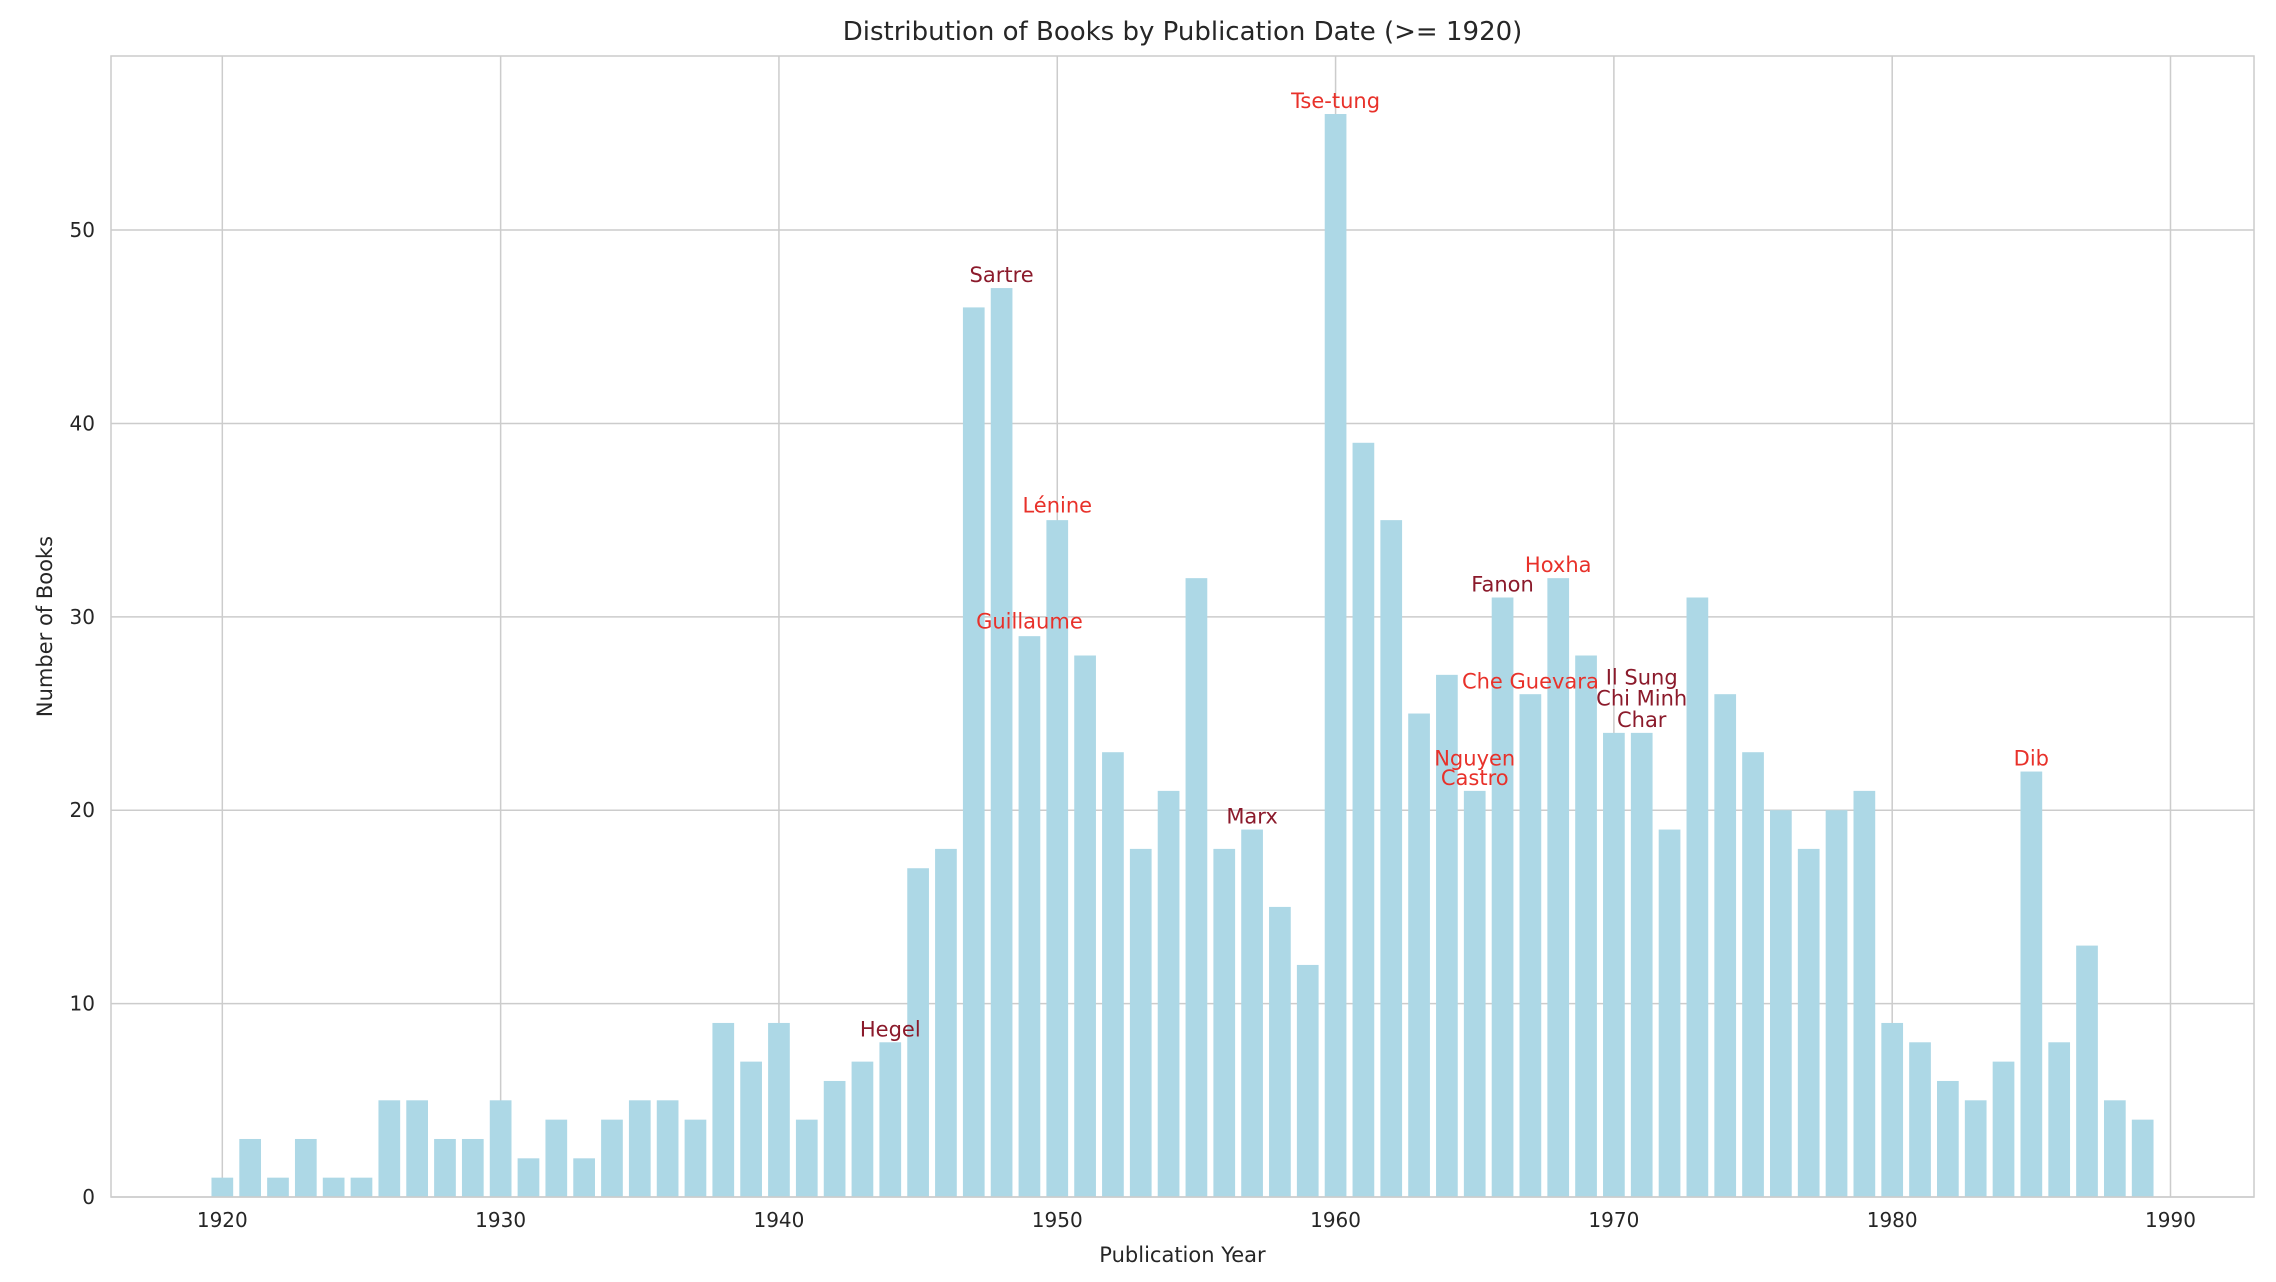 Image resolution: width=2276 pixels, height=1282 pixels. Describe the element at coordinates (222, 1220) in the screenshot. I see `x-tick-label: 1920` at that location.